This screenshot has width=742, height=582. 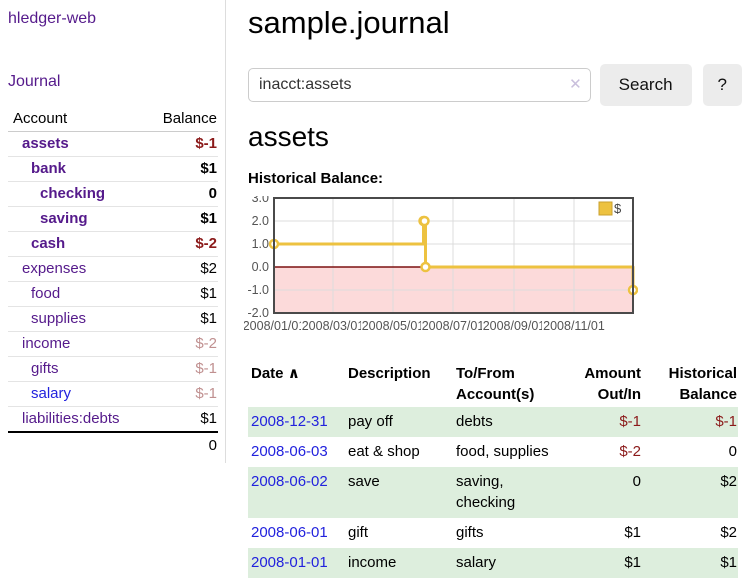 I want to click on transaction-row: 2008-06-02 save saving, checking 0 $2, so click(x=493, y=492).